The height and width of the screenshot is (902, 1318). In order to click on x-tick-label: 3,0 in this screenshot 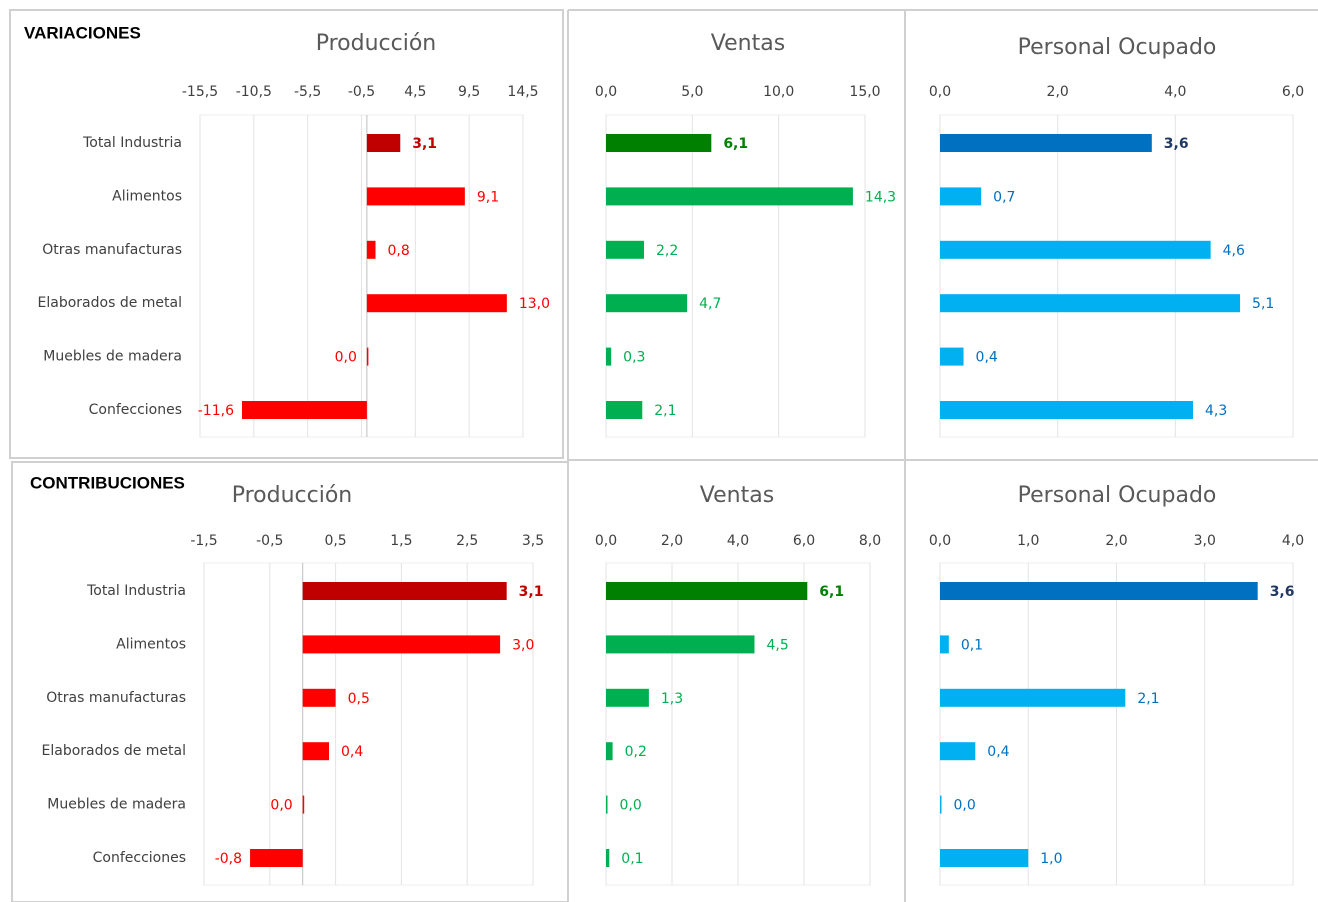, I will do `click(1205, 541)`.